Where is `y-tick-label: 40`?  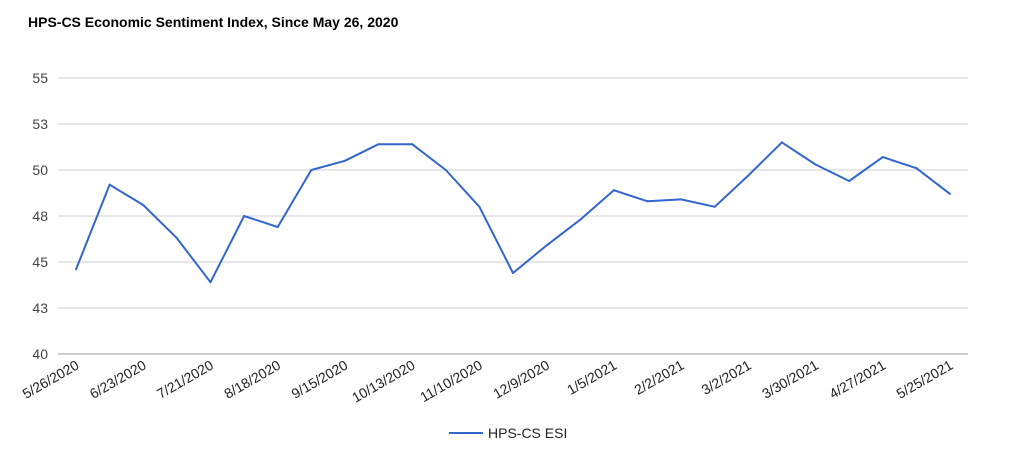
y-tick-label: 40 is located at coordinates (40, 354).